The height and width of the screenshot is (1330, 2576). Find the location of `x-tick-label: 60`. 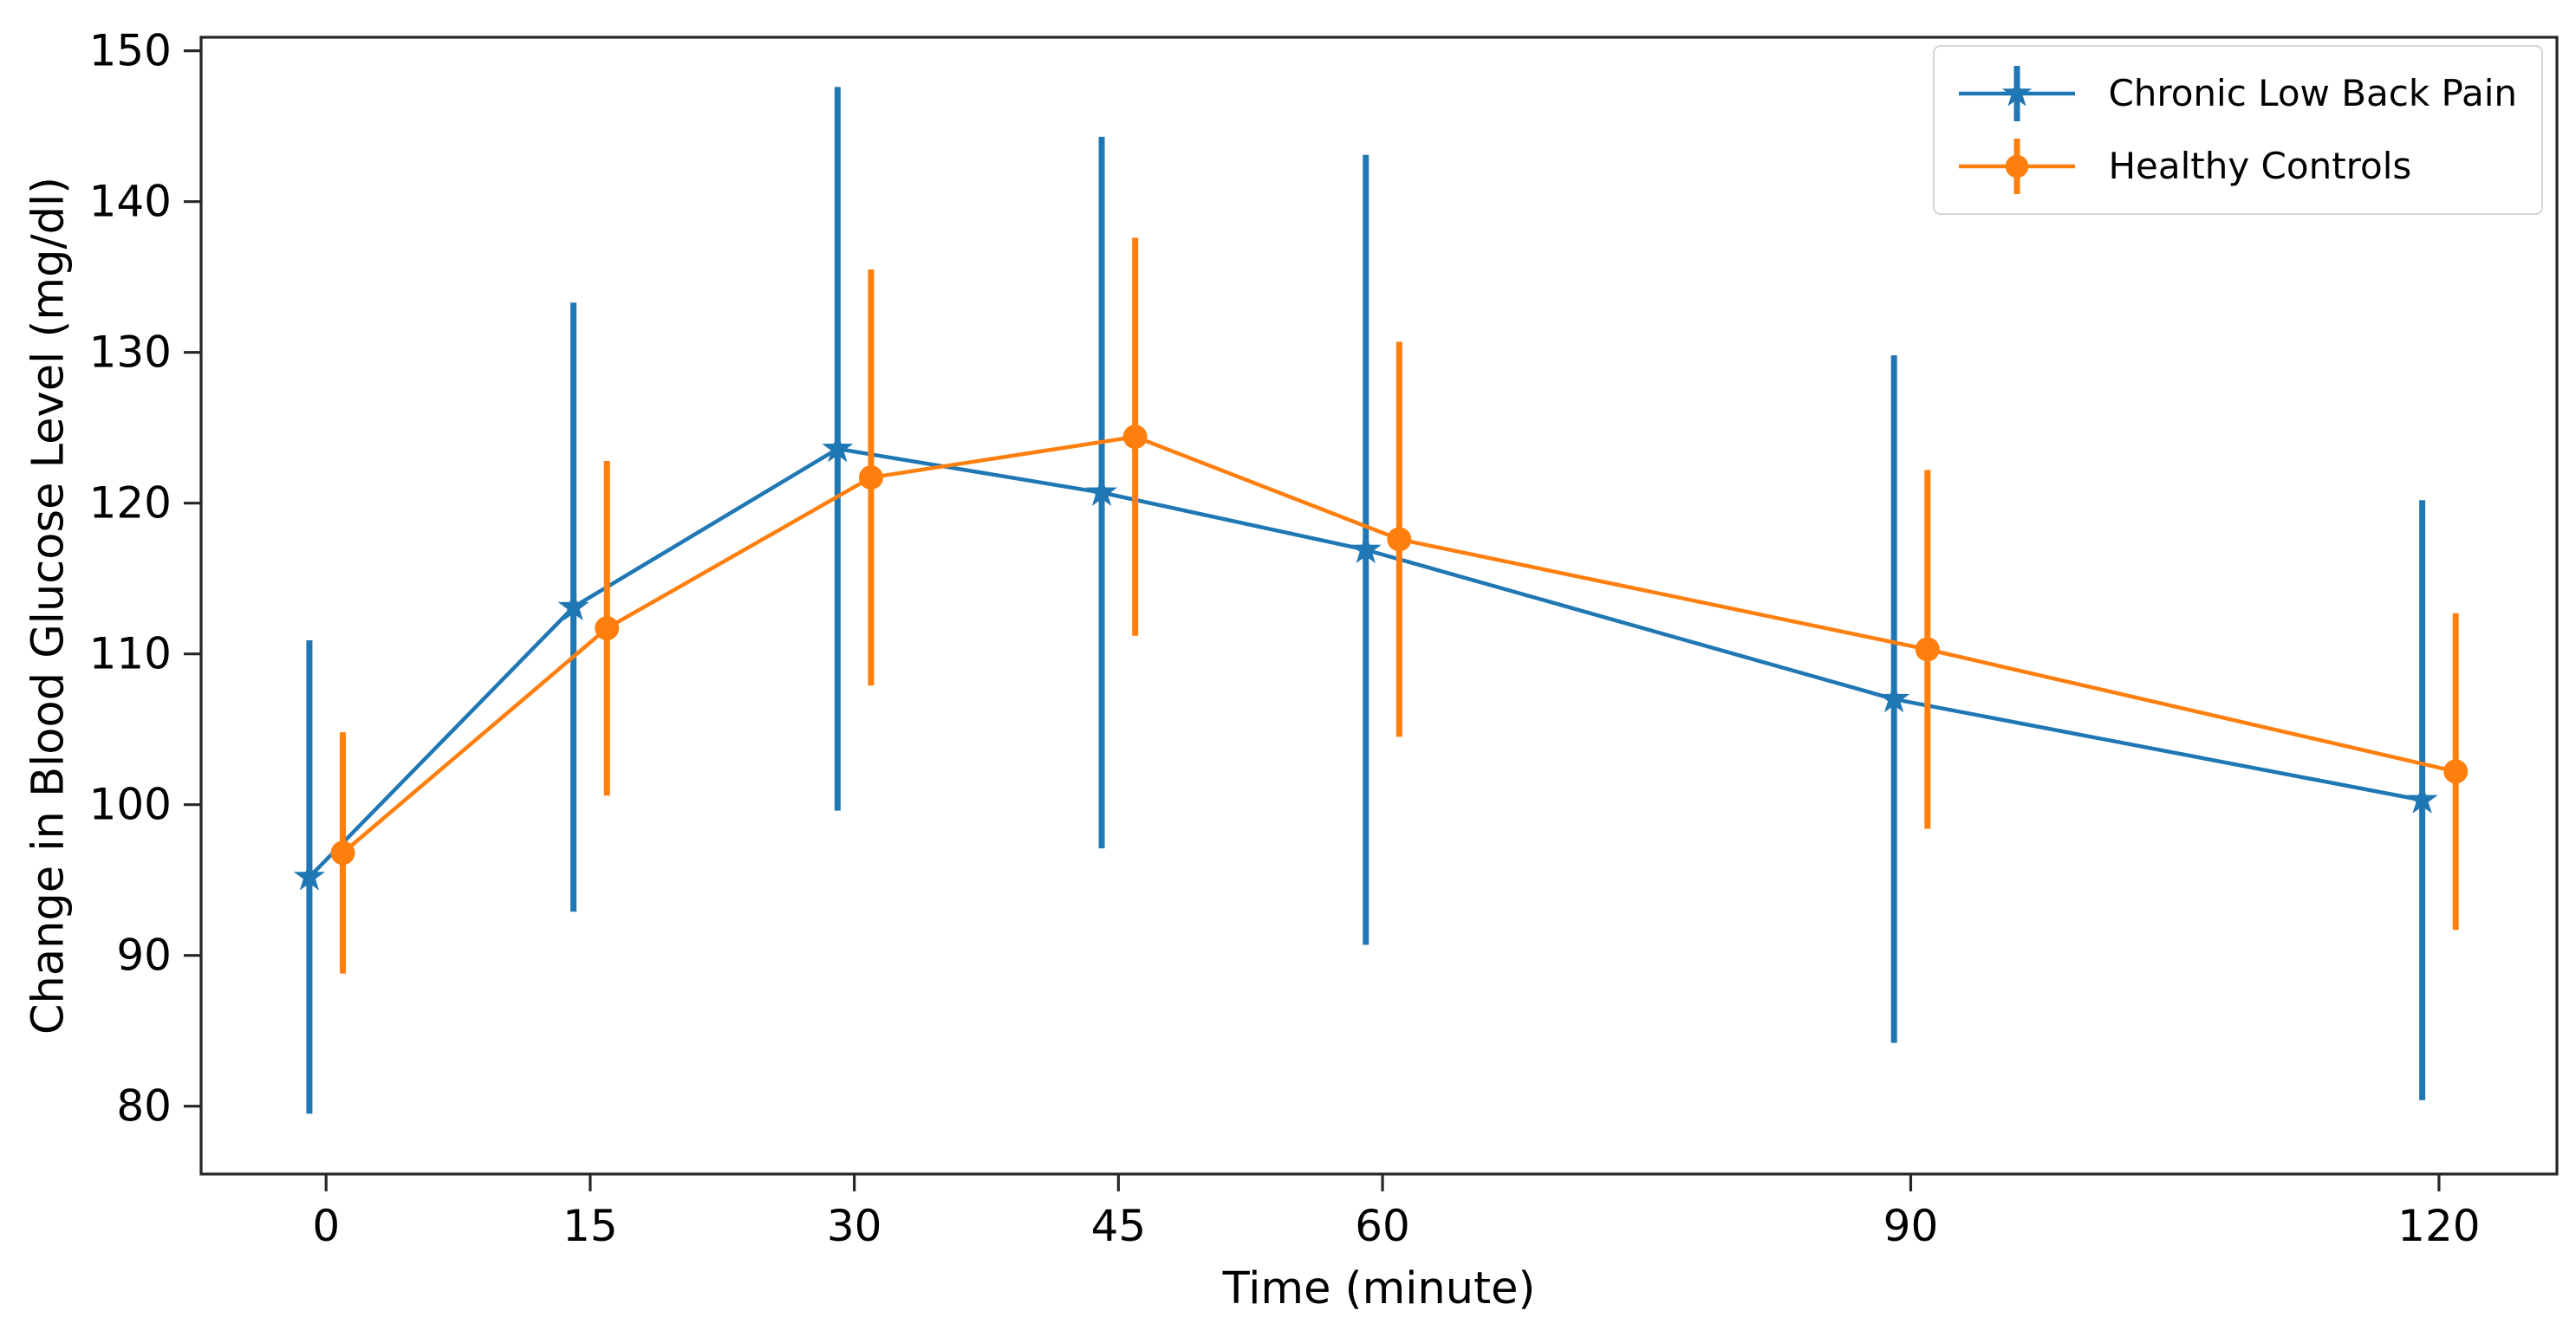

x-tick-label: 60 is located at coordinates (1382, 1226).